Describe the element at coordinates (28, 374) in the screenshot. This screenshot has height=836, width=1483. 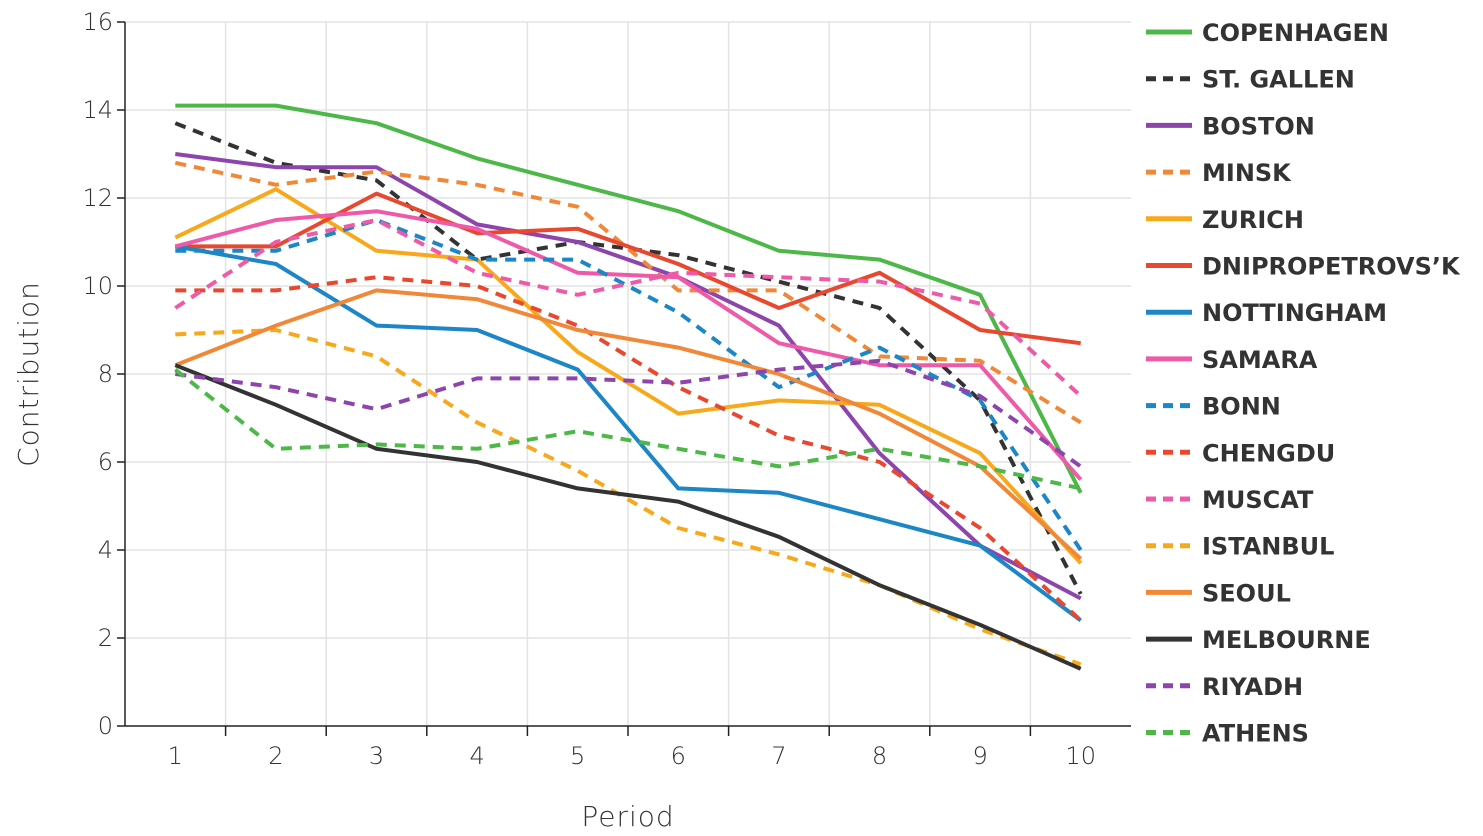
I see `y-axis-title: Contribution` at that location.